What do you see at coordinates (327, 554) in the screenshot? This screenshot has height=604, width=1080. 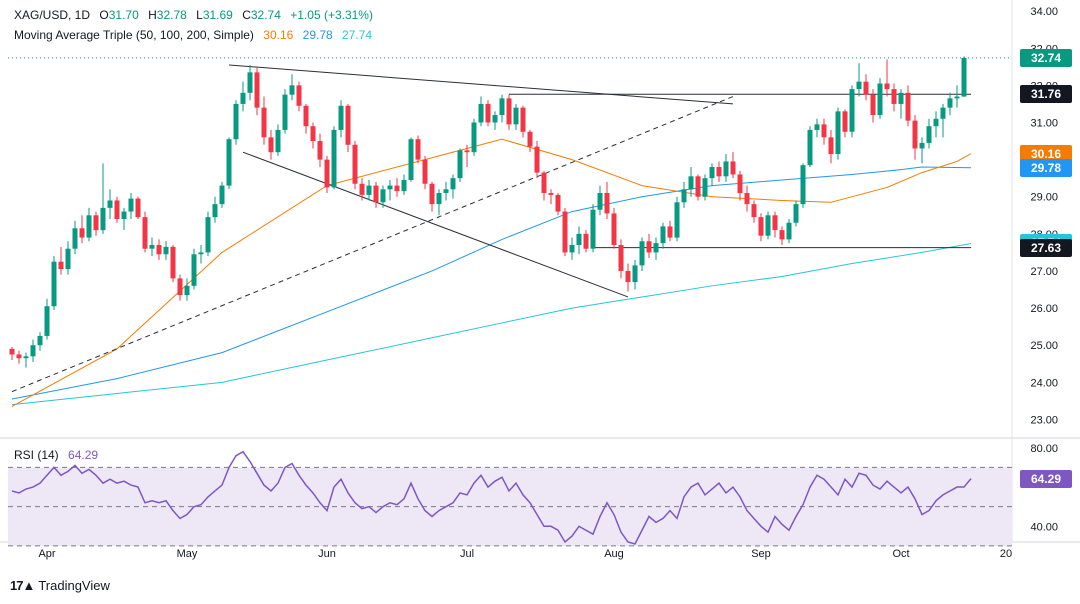 I see `time-tick-label: Jun` at bounding box center [327, 554].